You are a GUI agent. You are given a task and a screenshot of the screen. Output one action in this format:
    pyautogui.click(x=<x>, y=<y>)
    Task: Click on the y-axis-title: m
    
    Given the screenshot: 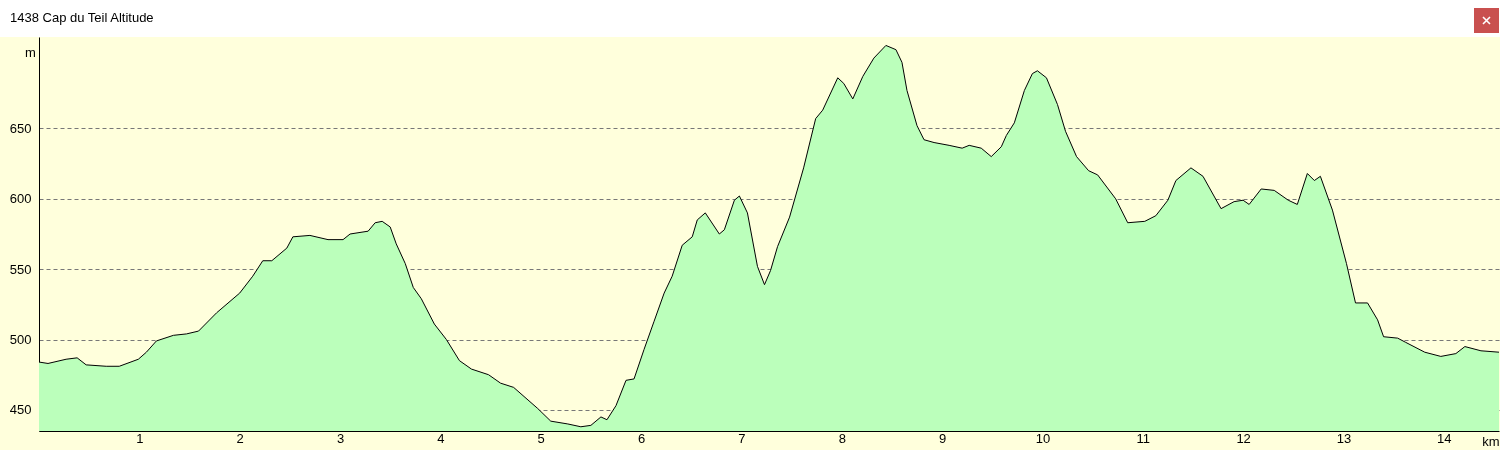 What is the action you would take?
    pyautogui.click(x=30, y=52)
    